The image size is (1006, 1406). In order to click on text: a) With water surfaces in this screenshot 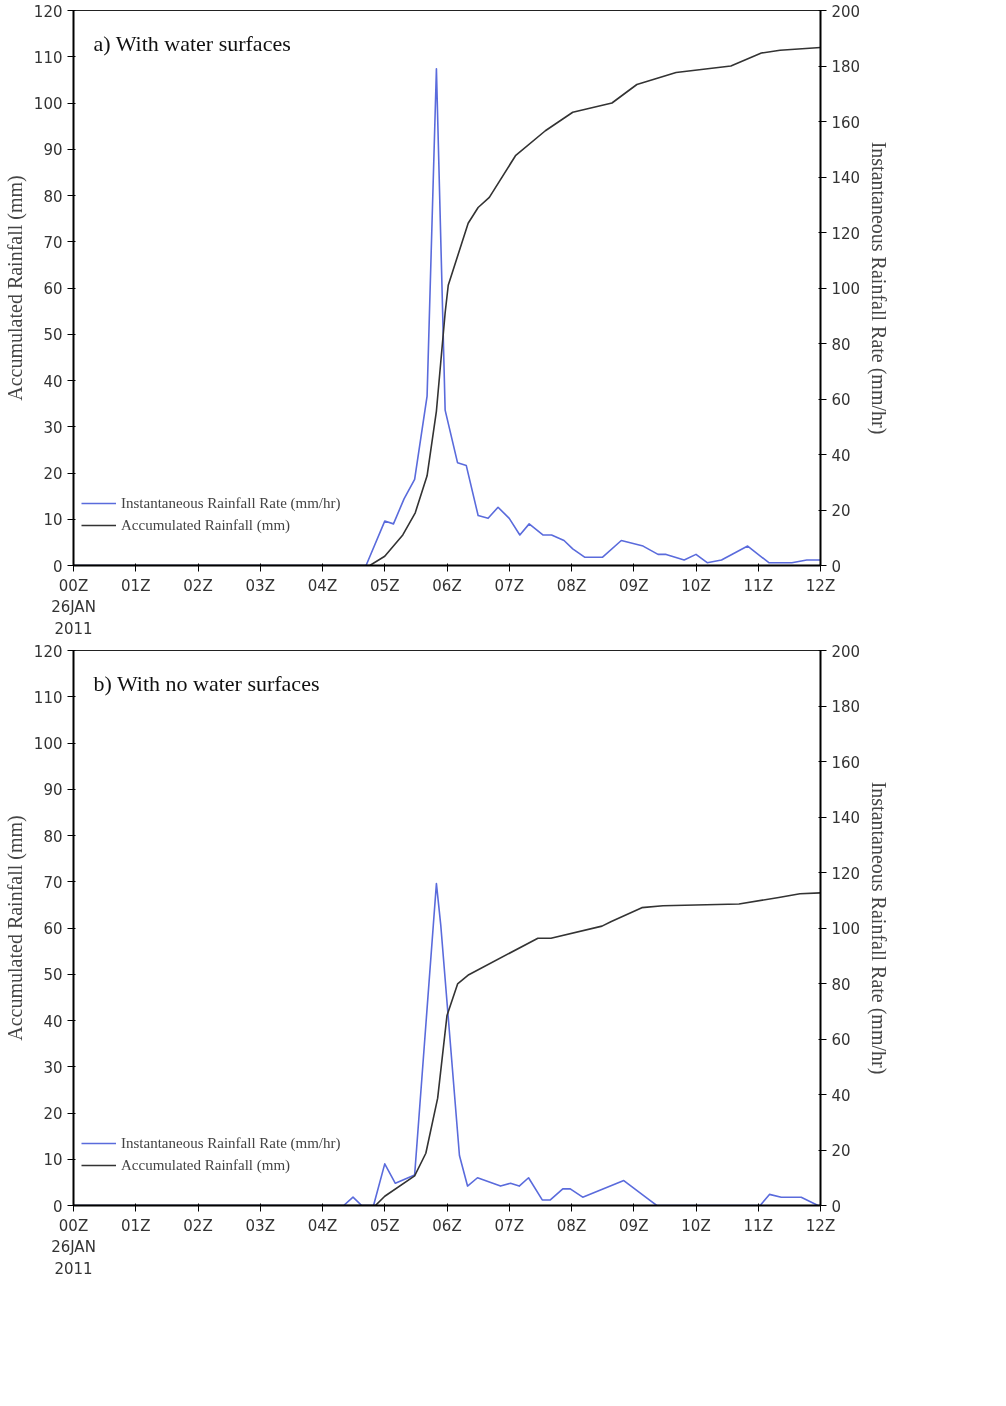, I will do `click(192, 43)`.